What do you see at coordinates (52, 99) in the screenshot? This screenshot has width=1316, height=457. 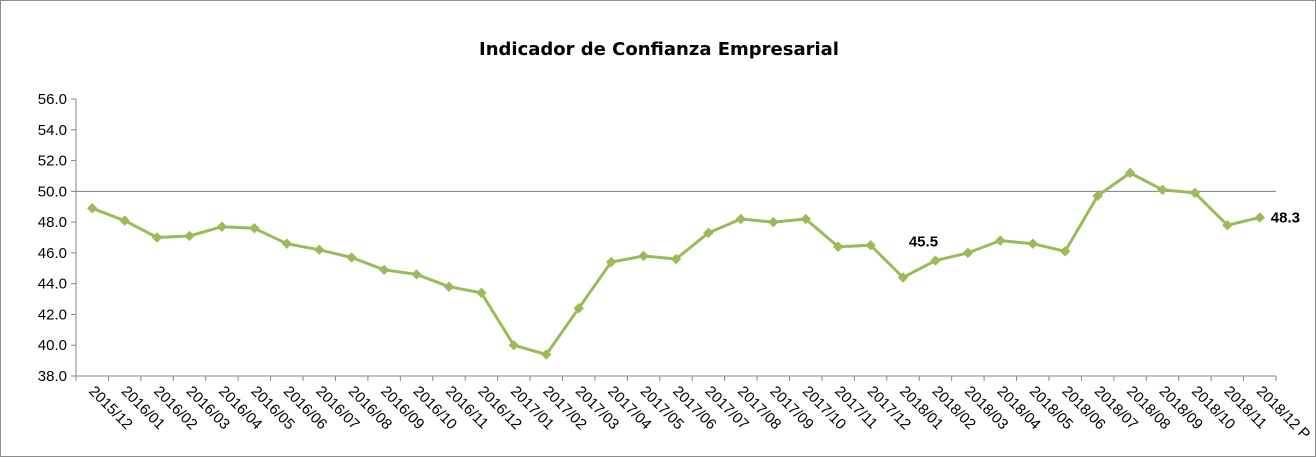 I see `y-tick-label: 56.0` at bounding box center [52, 99].